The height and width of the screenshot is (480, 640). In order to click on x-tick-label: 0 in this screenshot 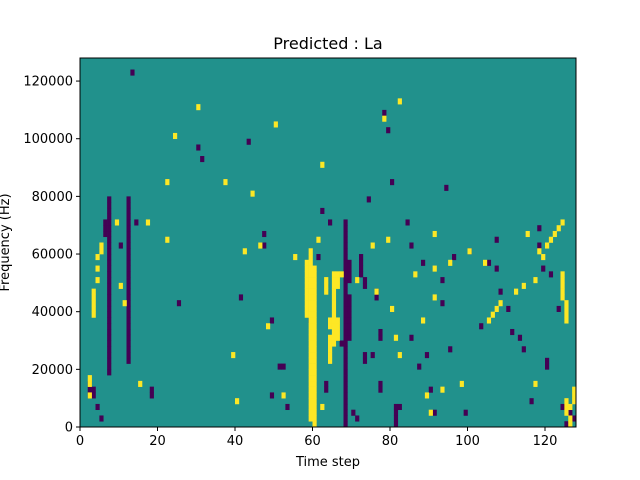, I will do `click(80, 441)`.